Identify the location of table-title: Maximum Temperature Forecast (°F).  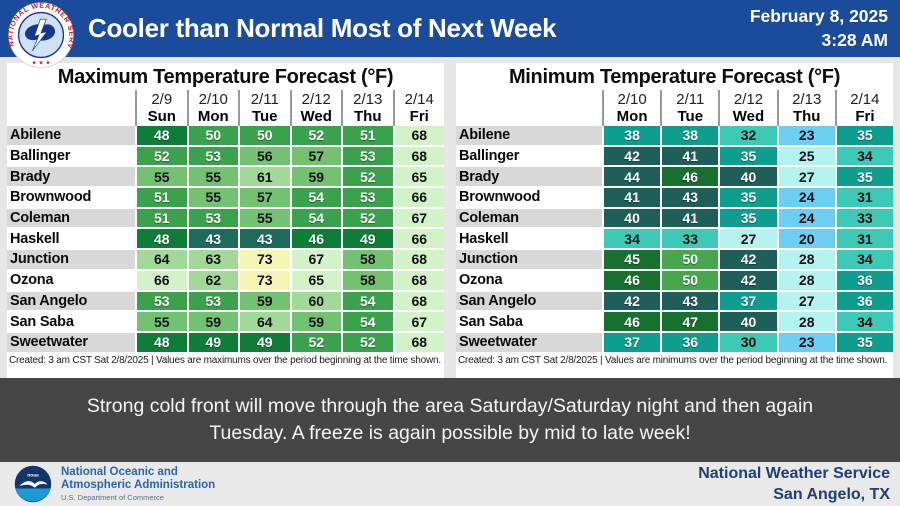
(225, 77).